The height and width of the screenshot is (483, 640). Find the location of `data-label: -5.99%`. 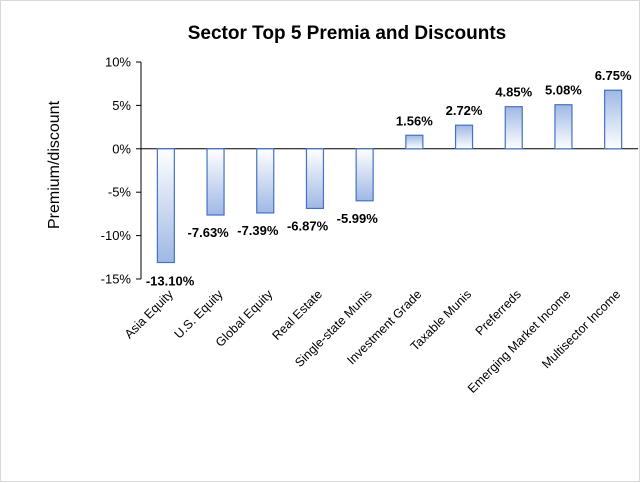

data-label: -5.99% is located at coordinates (358, 218).